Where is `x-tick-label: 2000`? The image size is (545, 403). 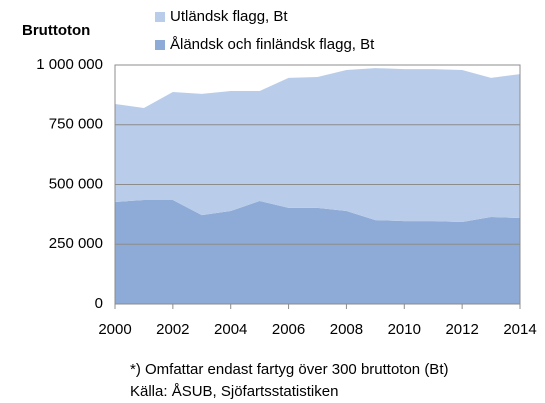
x-tick-label: 2000 is located at coordinates (114, 329).